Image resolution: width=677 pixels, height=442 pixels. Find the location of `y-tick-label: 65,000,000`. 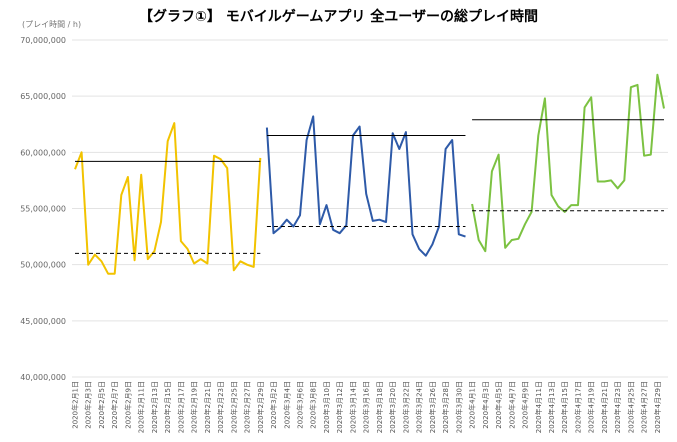

y-tick-label: 65,000,000 is located at coordinates (43, 96).